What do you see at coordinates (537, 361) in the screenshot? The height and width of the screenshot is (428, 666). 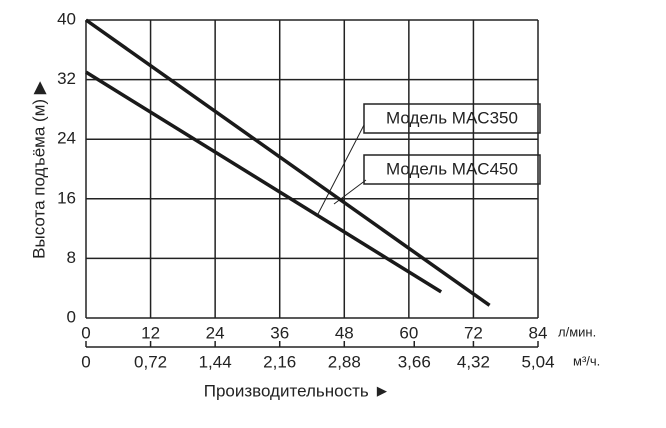 I see `x2-tick-label: 5,04` at bounding box center [537, 361].